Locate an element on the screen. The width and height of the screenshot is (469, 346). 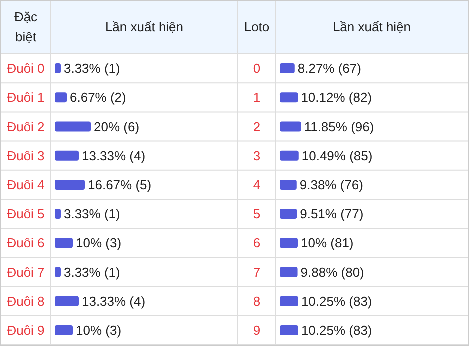
y-tick-label: 8 is located at coordinates (257, 301).